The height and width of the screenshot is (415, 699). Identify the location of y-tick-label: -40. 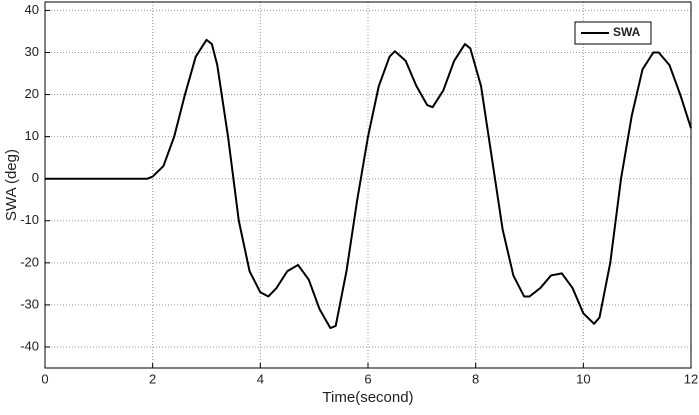
(29, 345).